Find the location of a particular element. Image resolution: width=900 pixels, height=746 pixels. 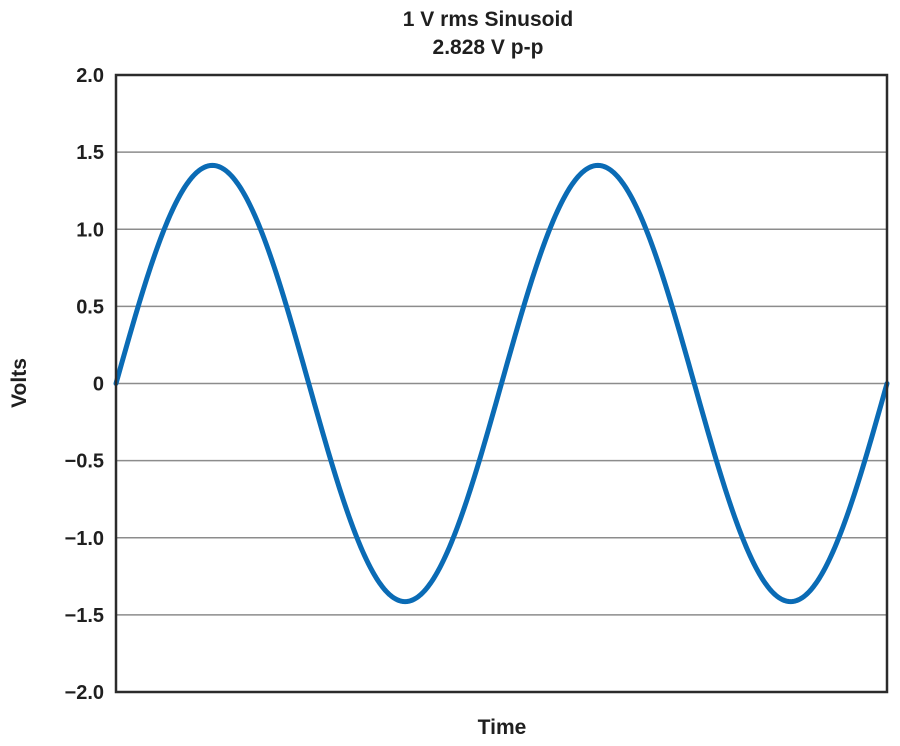

y-axis-label: Volts is located at coordinates (19, 383).